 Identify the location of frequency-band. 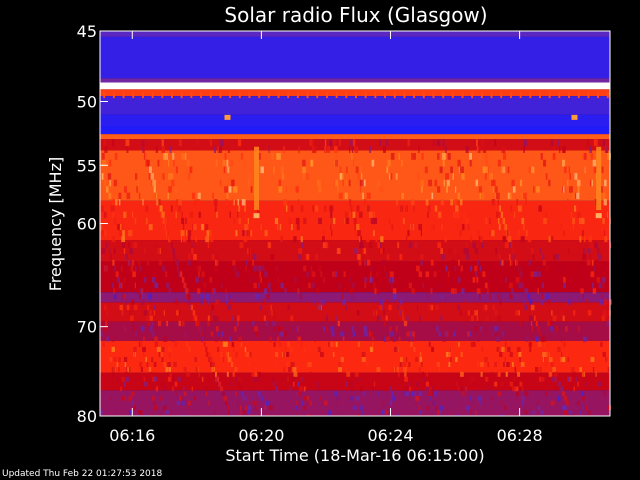
(355, 57).